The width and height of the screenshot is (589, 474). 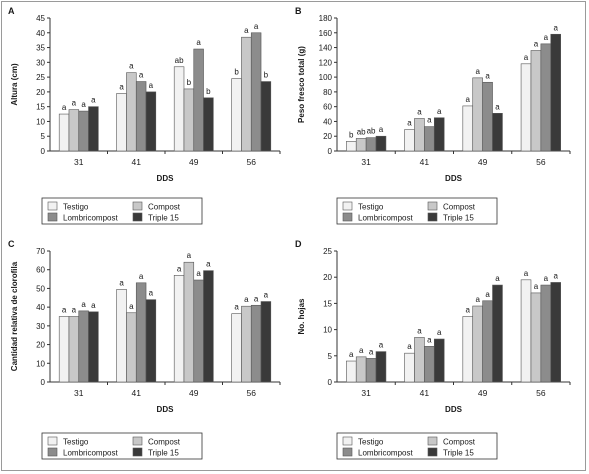 What do you see at coordinates (301, 84) in the screenshot?
I see `y-axis-title: Peso fresco total (g)` at bounding box center [301, 84].